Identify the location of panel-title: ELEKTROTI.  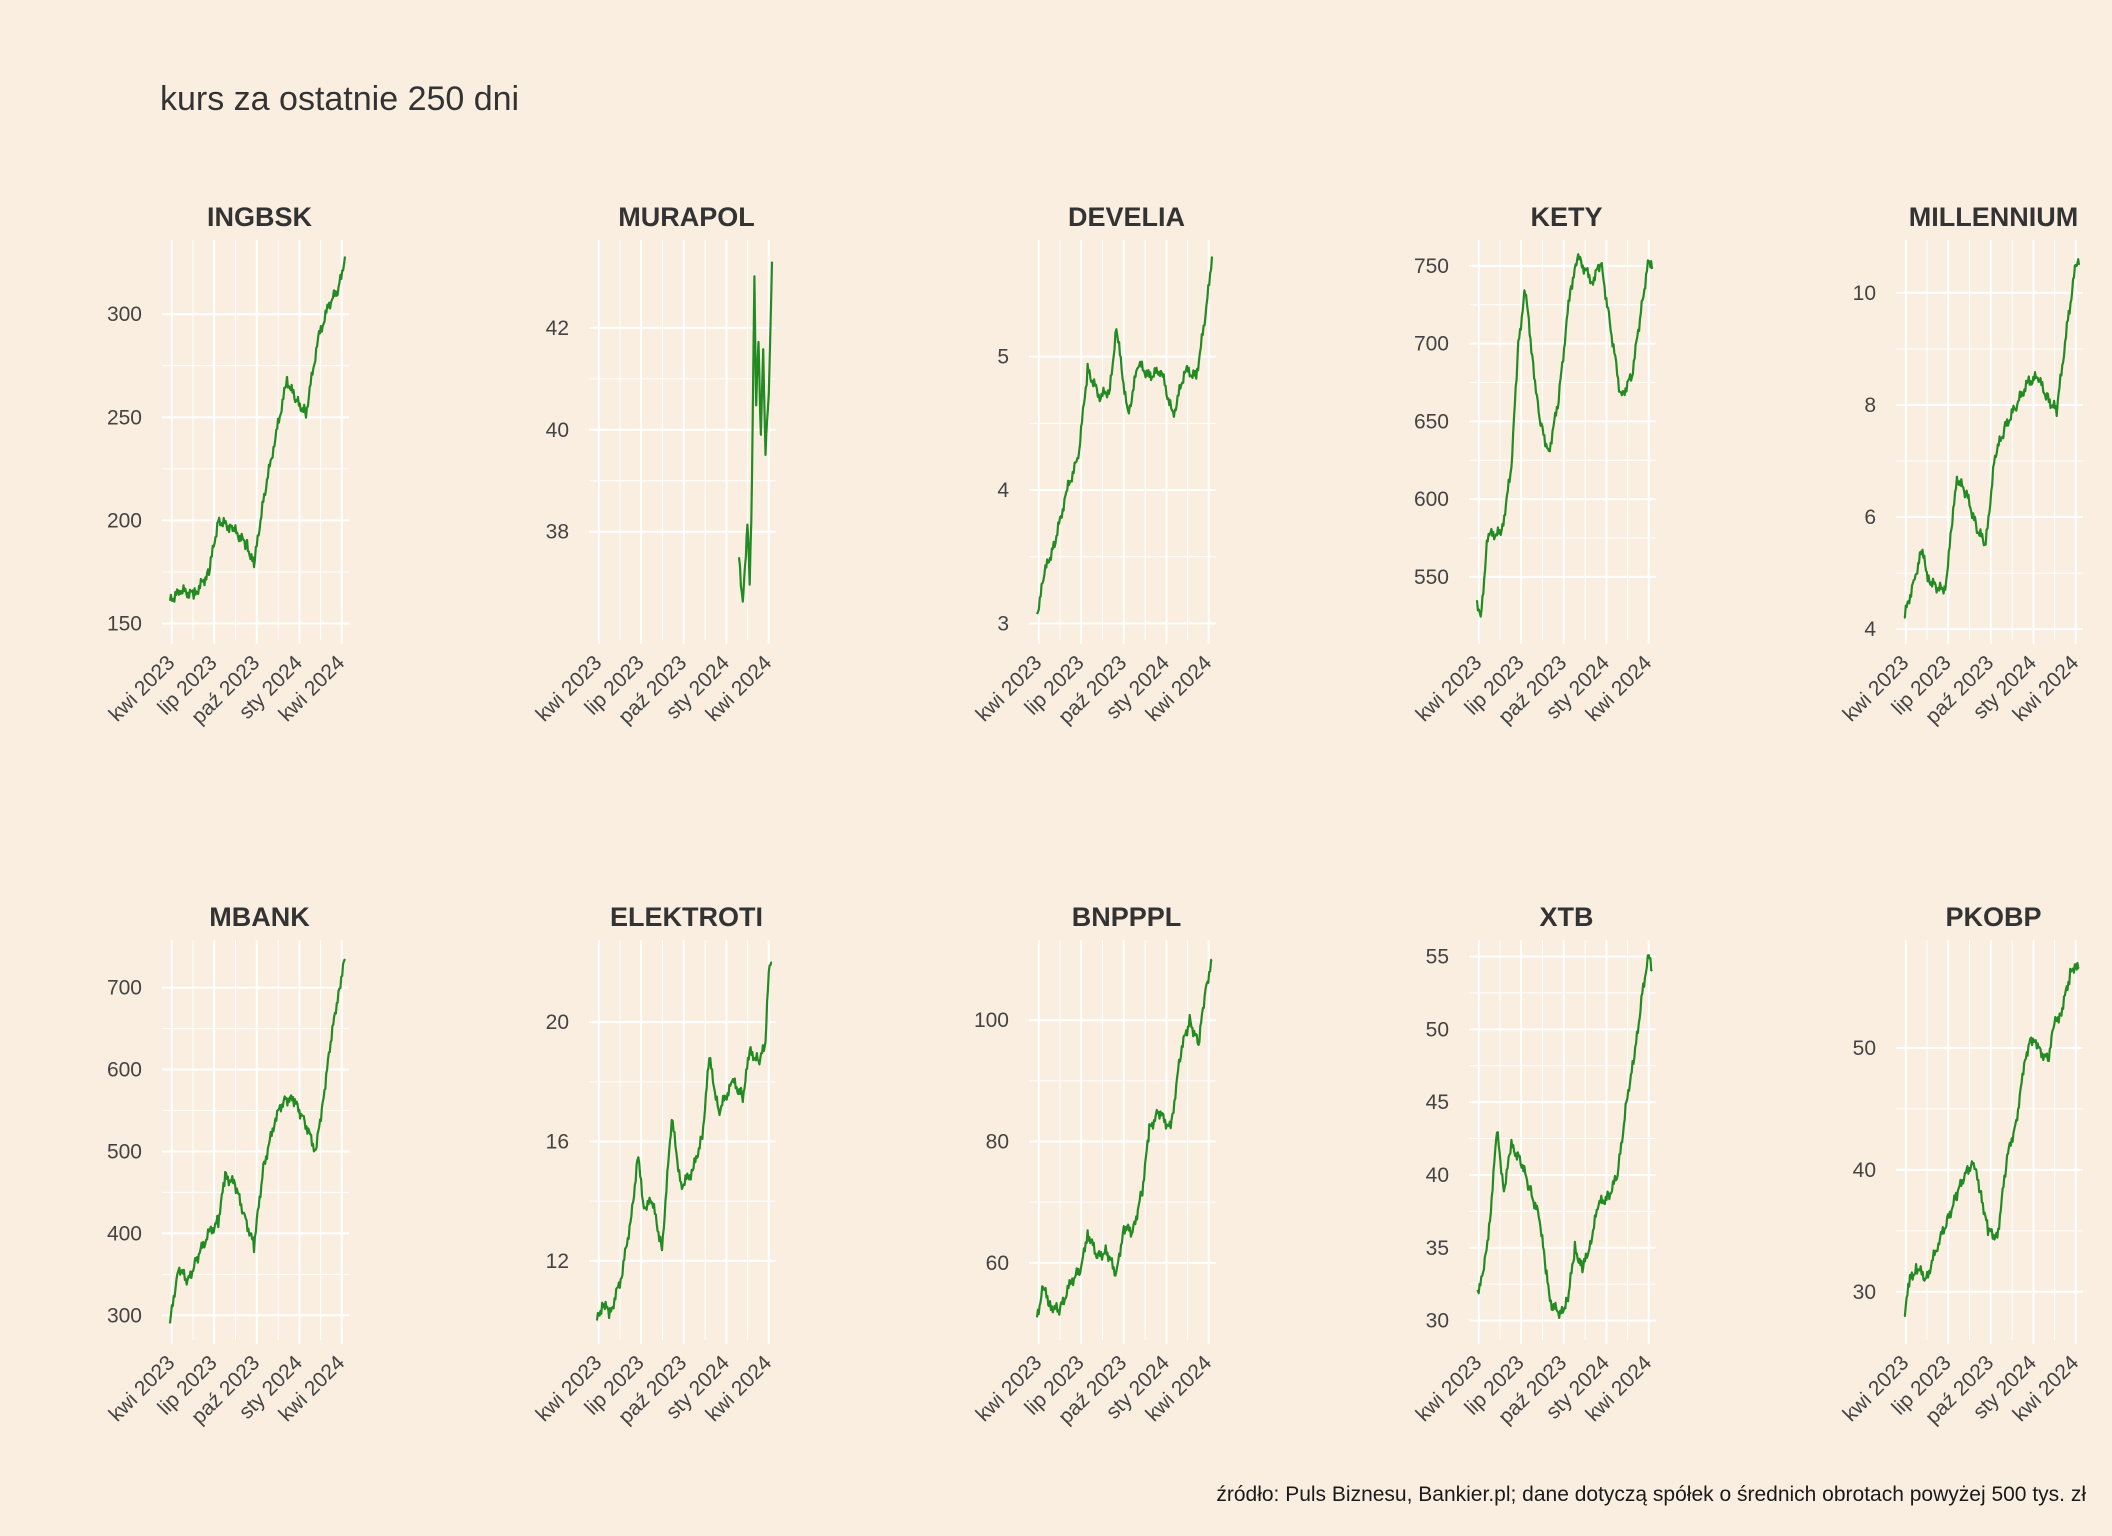
(686, 917).